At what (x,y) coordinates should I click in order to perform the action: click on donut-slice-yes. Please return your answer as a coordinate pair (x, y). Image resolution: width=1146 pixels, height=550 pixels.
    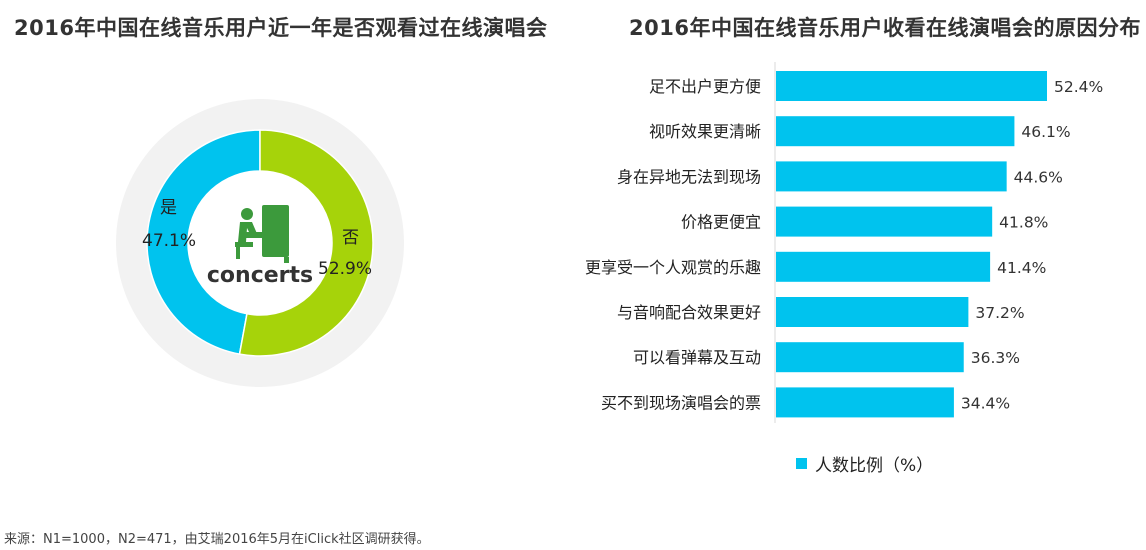
    Looking at the image, I should click on (203, 242).